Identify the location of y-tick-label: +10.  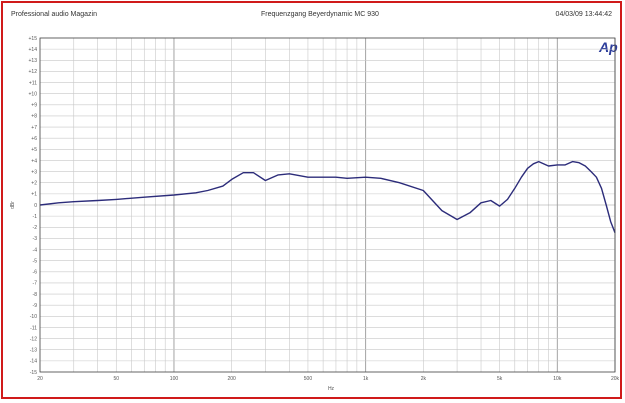
(33, 94).